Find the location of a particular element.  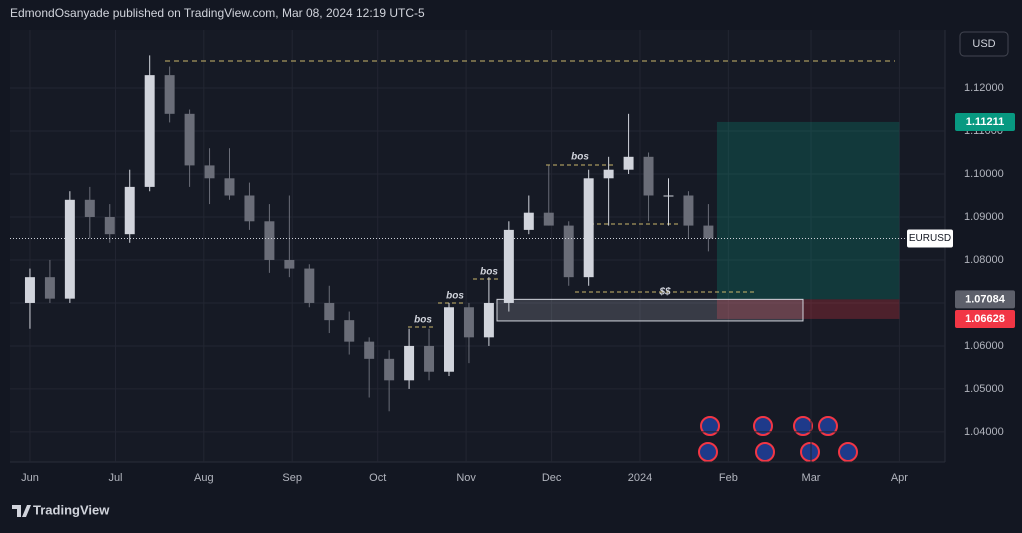

y-tick-label: 1.08000 is located at coordinates (984, 260).